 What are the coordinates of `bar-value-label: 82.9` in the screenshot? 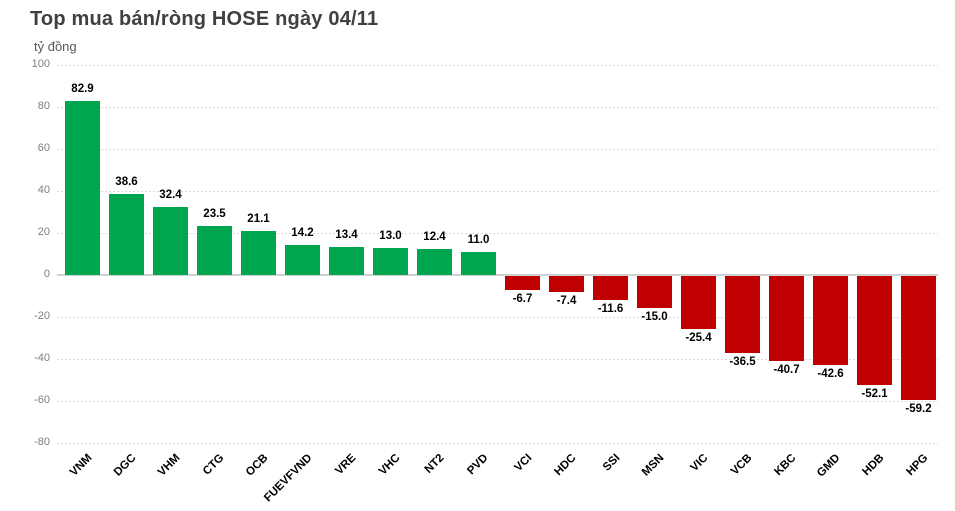 It's located at (82, 88).